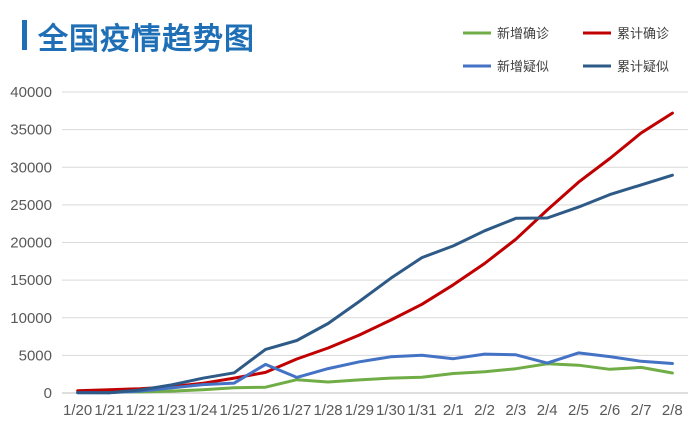 This screenshot has width=700, height=438. Describe the element at coordinates (609, 410) in the screenshot. I see `x-tick-label: 2/6` at that location.